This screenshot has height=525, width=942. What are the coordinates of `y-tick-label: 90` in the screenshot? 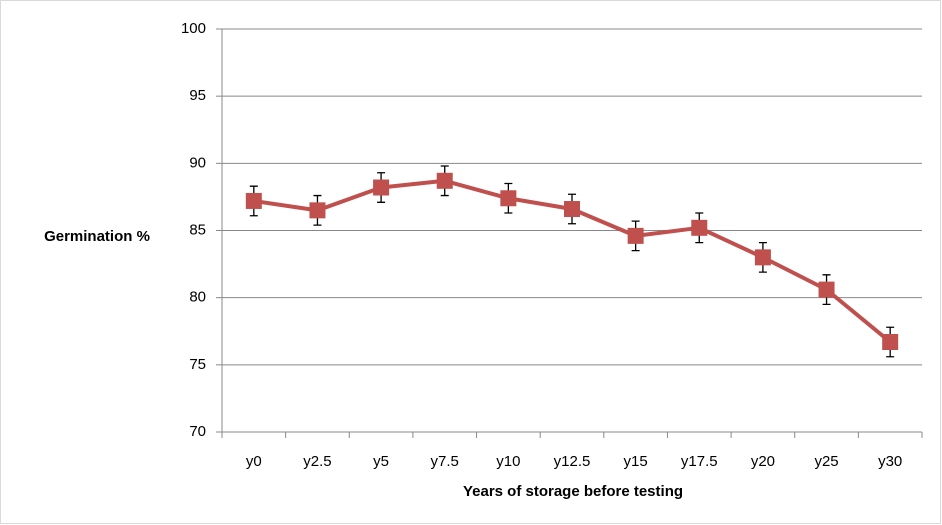 It's located at (197, 162).